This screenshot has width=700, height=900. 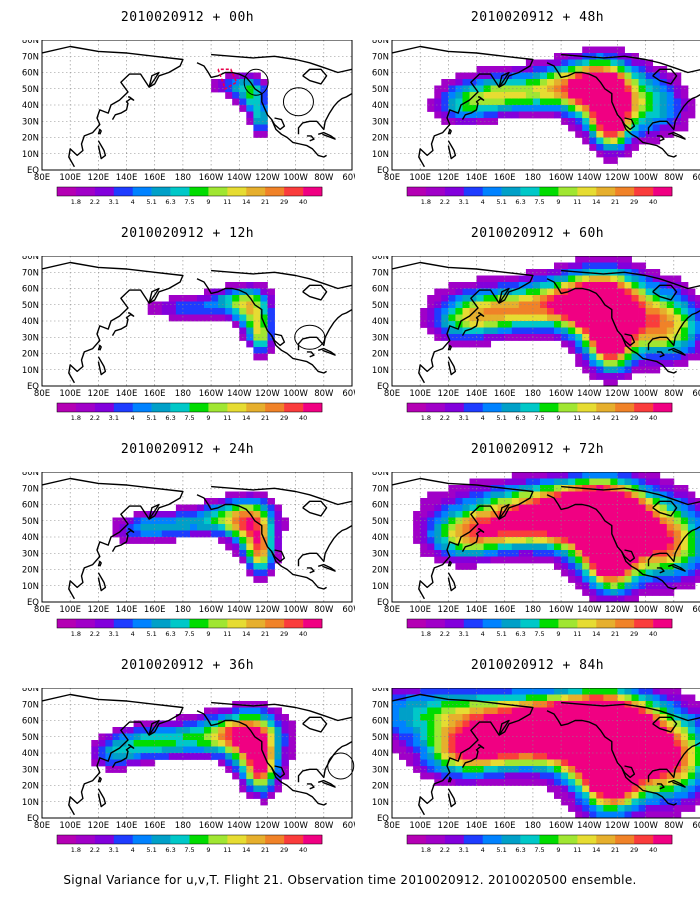 What do you see at coordinates (533, 394) in the screenshot?
I see `longitude-label: 180` at bounding box center [533, 394].